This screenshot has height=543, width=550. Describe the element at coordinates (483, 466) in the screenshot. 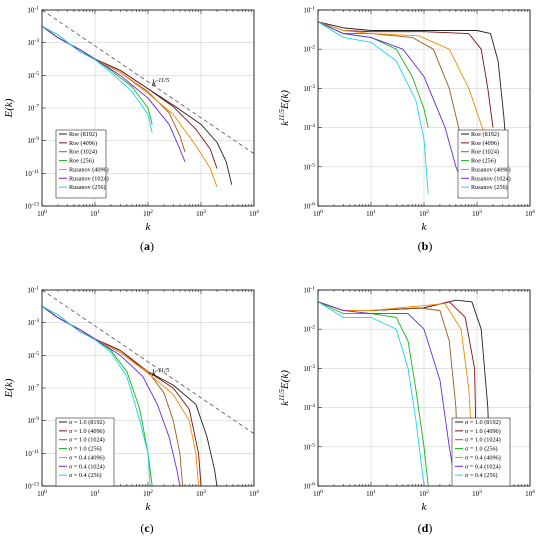

I see `legend-entry: σ = 0.4 (1024)` at that location.